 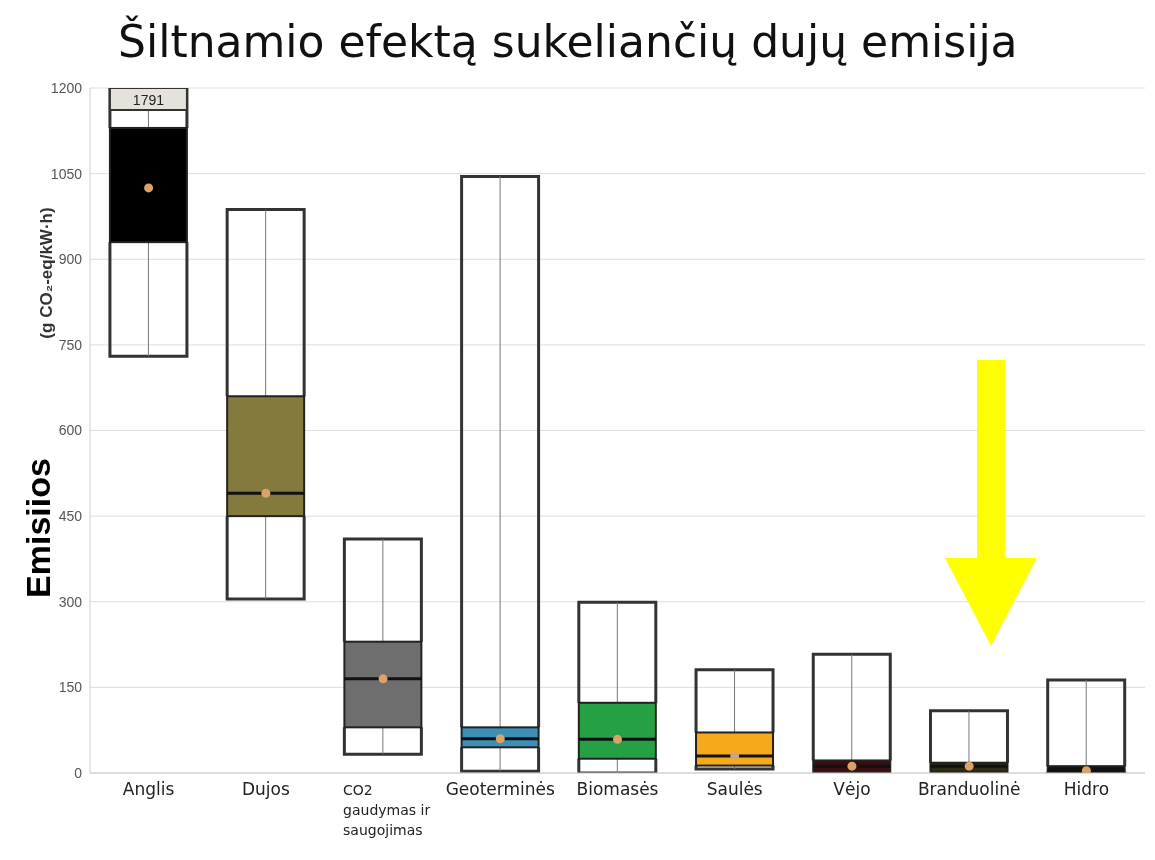 What do you see at coordinates (617, 789) in the screenshot?
I see `x-tick-label: Biomasės` at bounding box center [617, 789].